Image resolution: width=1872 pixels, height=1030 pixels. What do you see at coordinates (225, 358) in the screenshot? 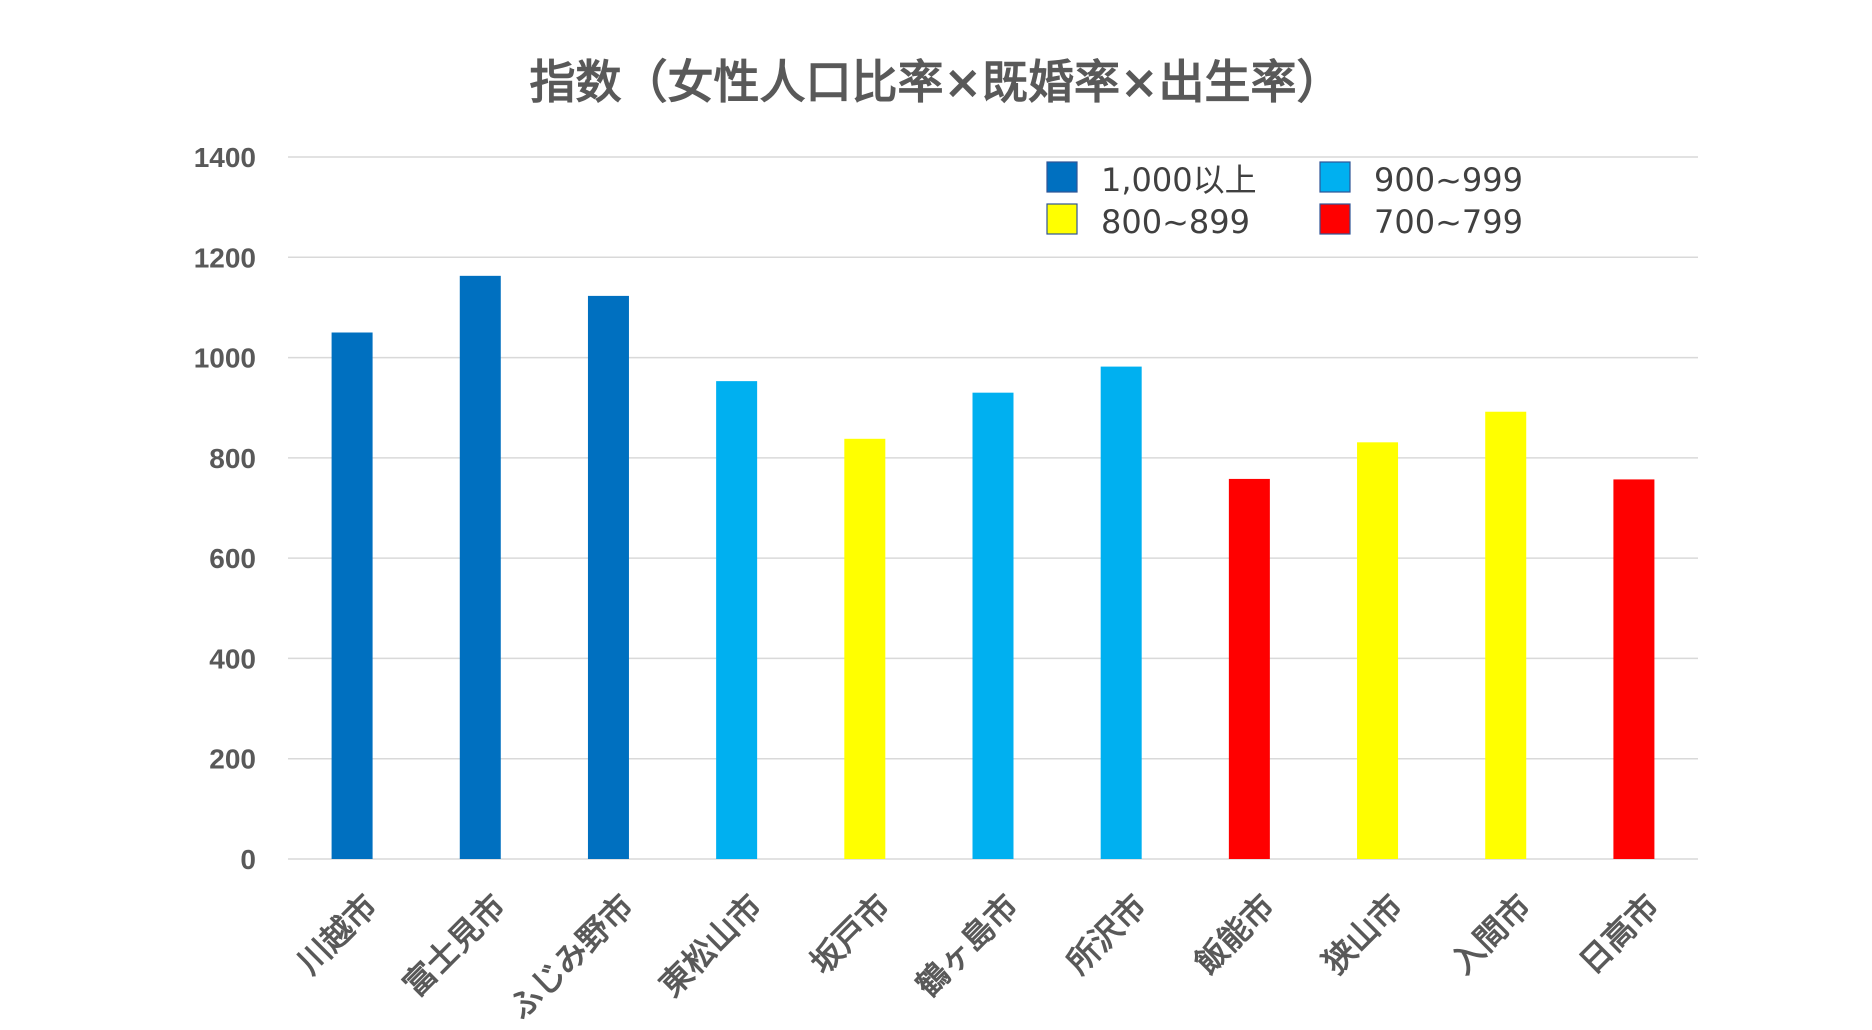
I see `y-tick-label: 1000` at bounding box center [225, 358].